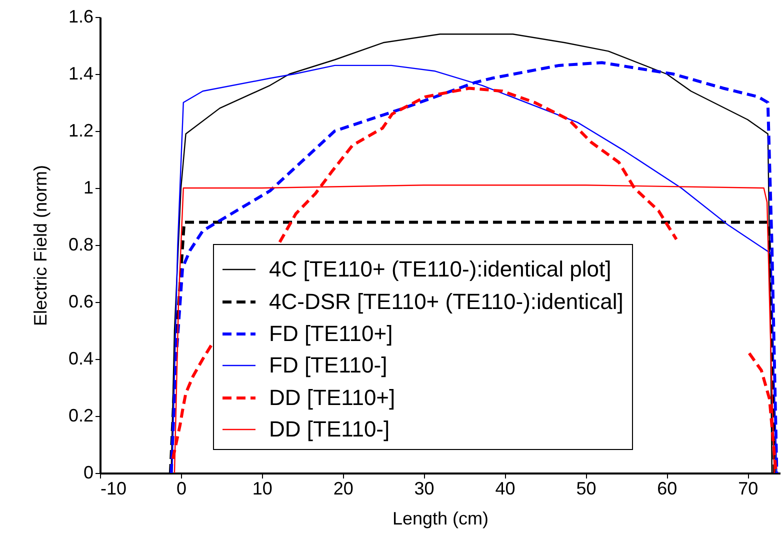  What do you see at coordinates (667, 488) in the screenshot?
I see `x-tick-label: 60` at bounding box center [667, 488].